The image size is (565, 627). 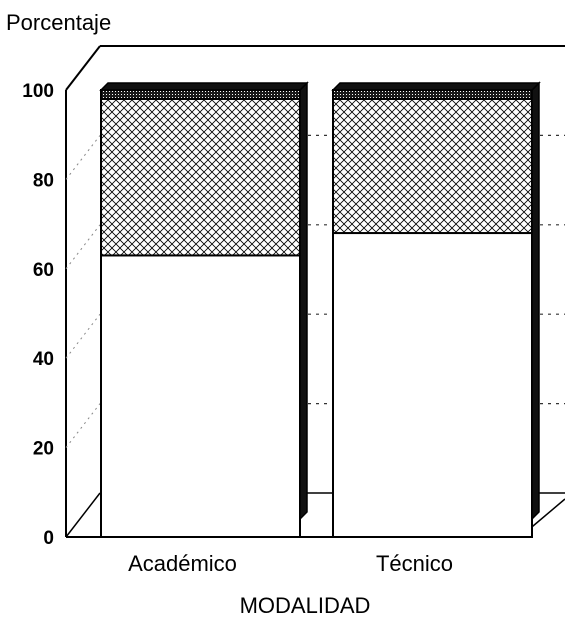 What do you see at coordinates (38, 91) in the screenshot?
I see `y-tick-label: 100` at bounding box center [38, 91].